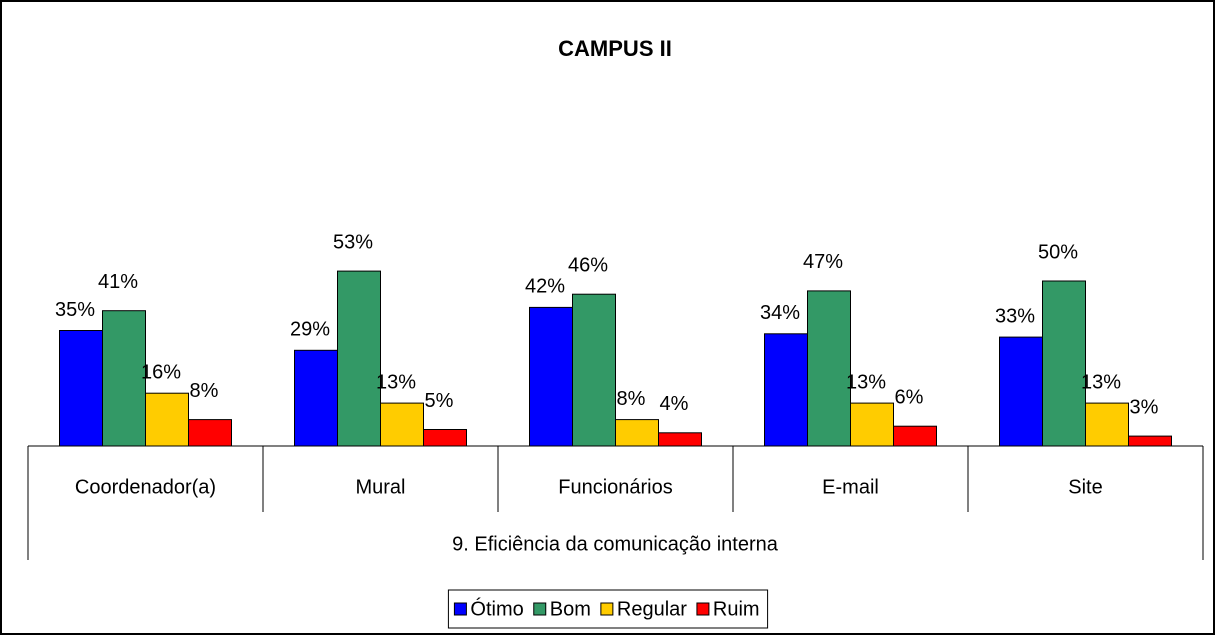 Image resolution: width=1216 pixels, height=641 pixels. Describe the element at coordinates (118, 282) in the screenshot. I see `data-label: 41%` at that location.